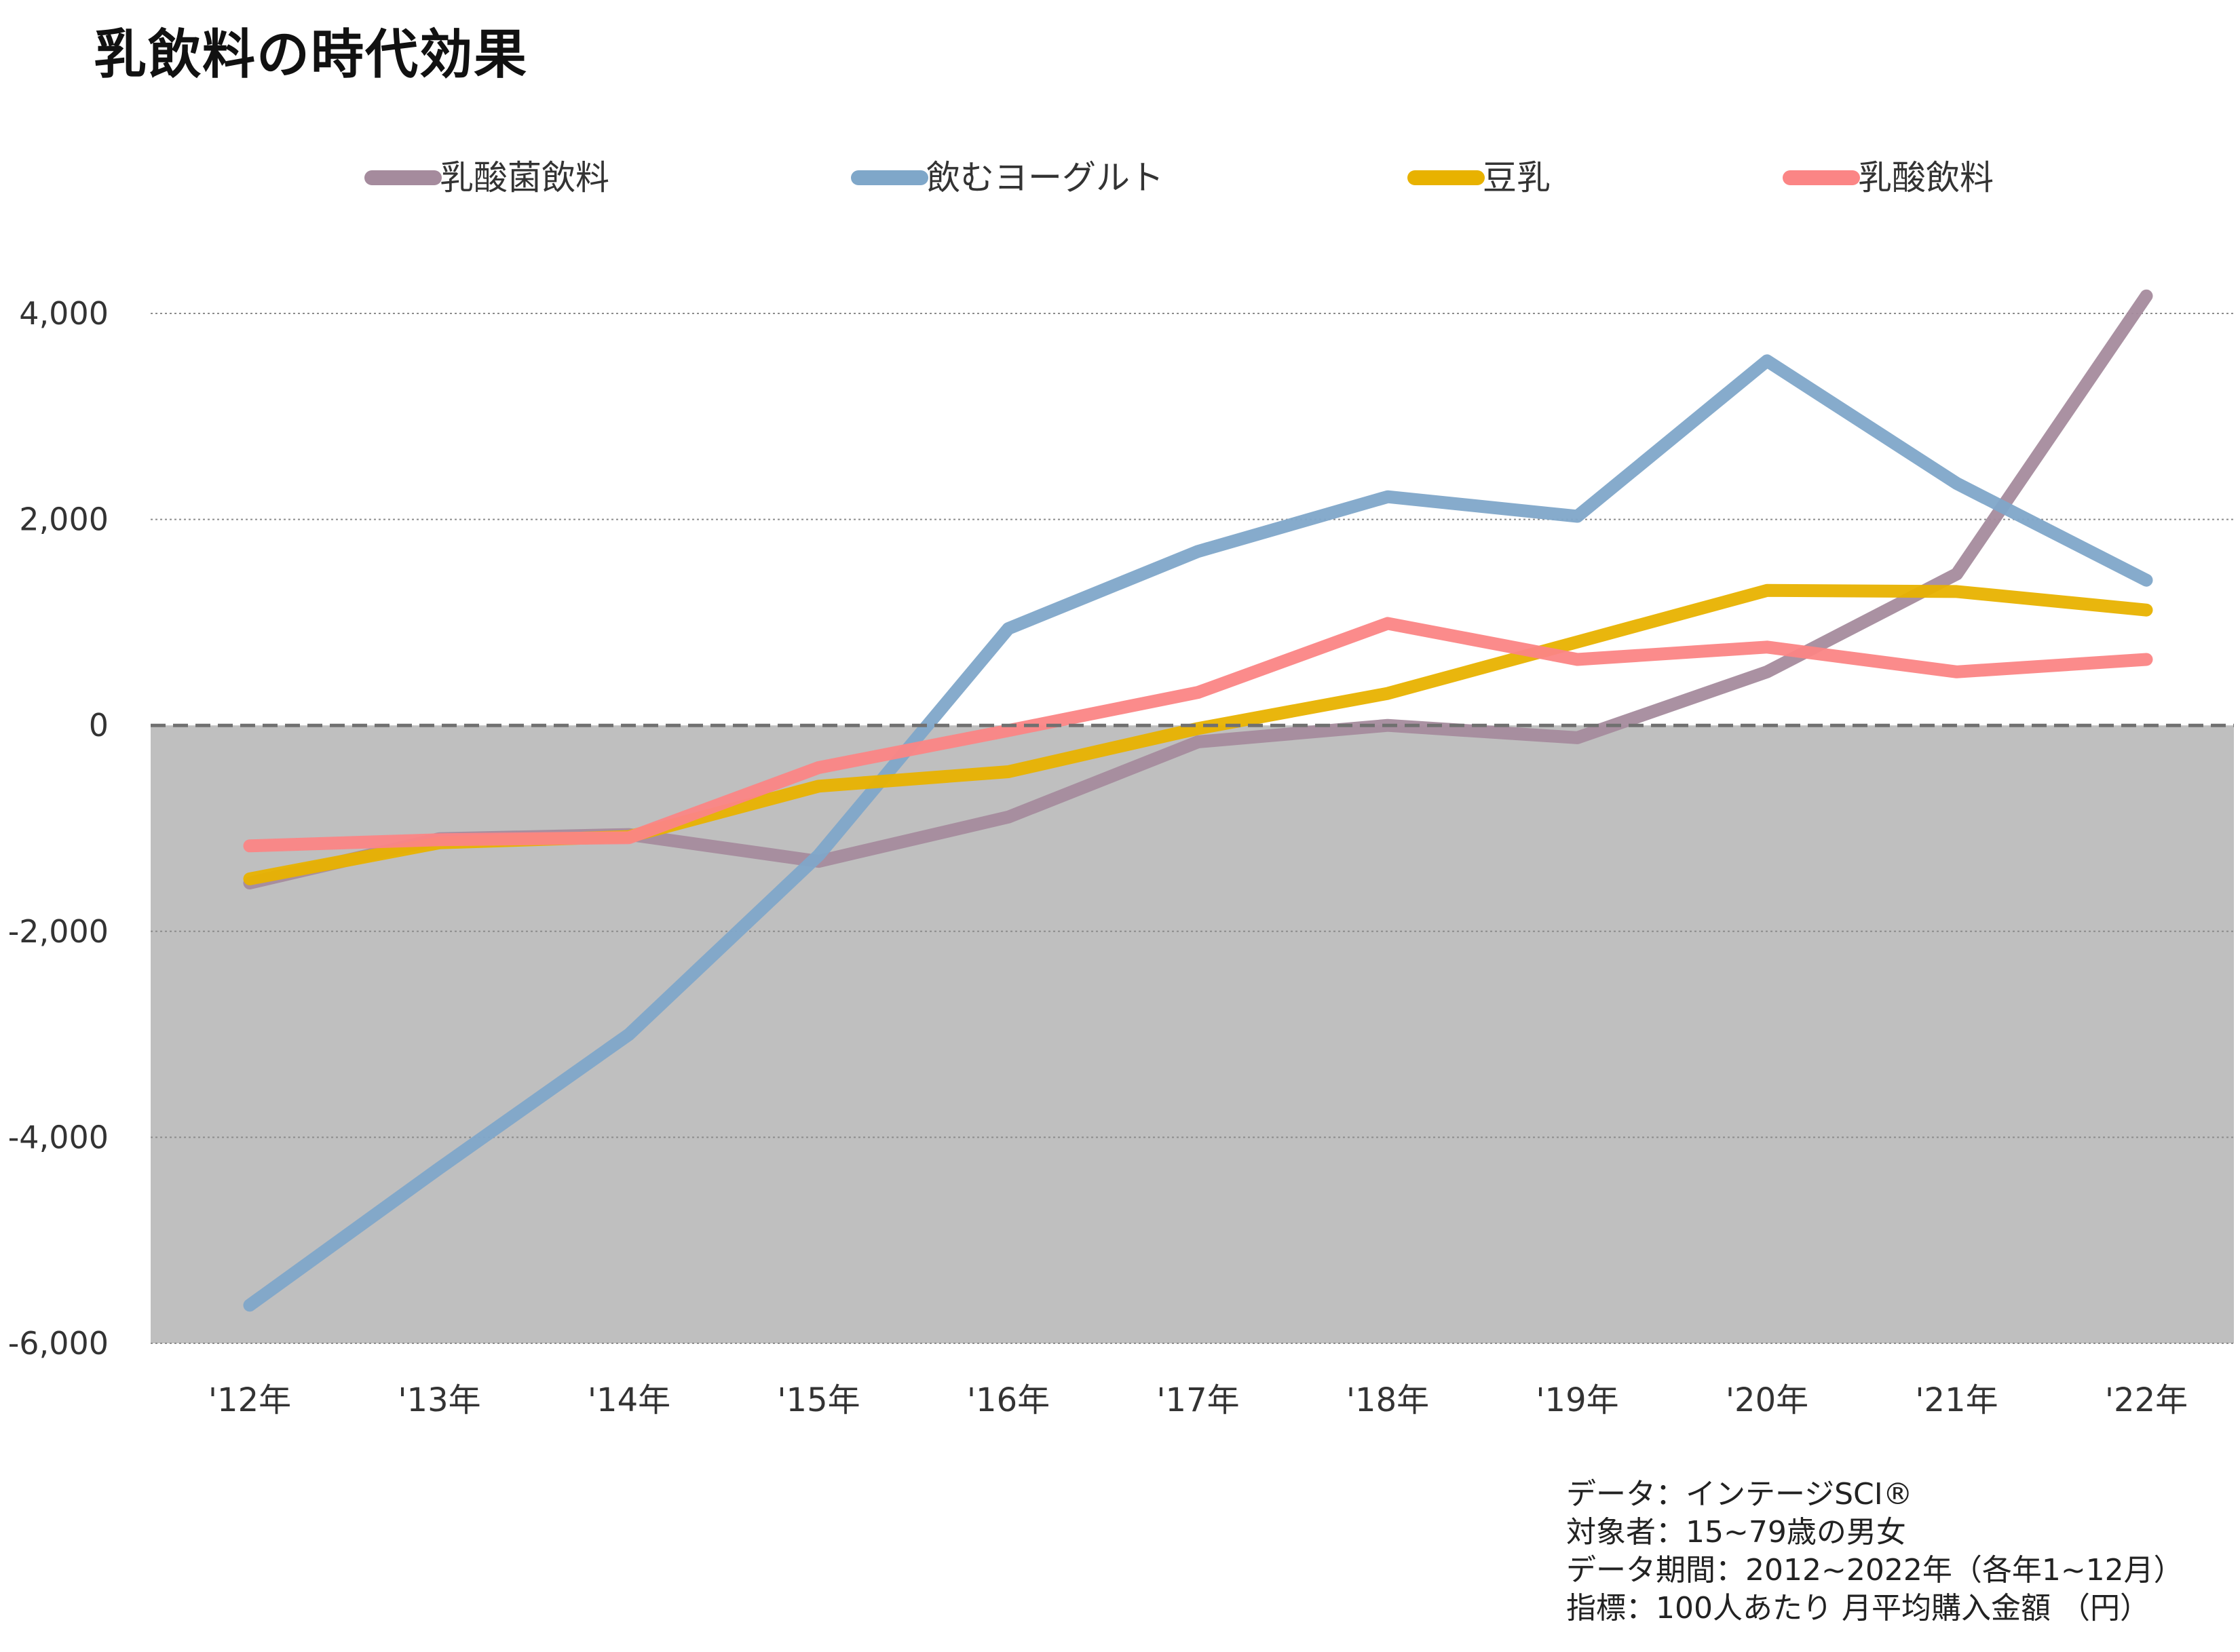 This screenshot has height=1652, width=2240. I want to click on x-tick-label: '14年, so click(629, 1400).